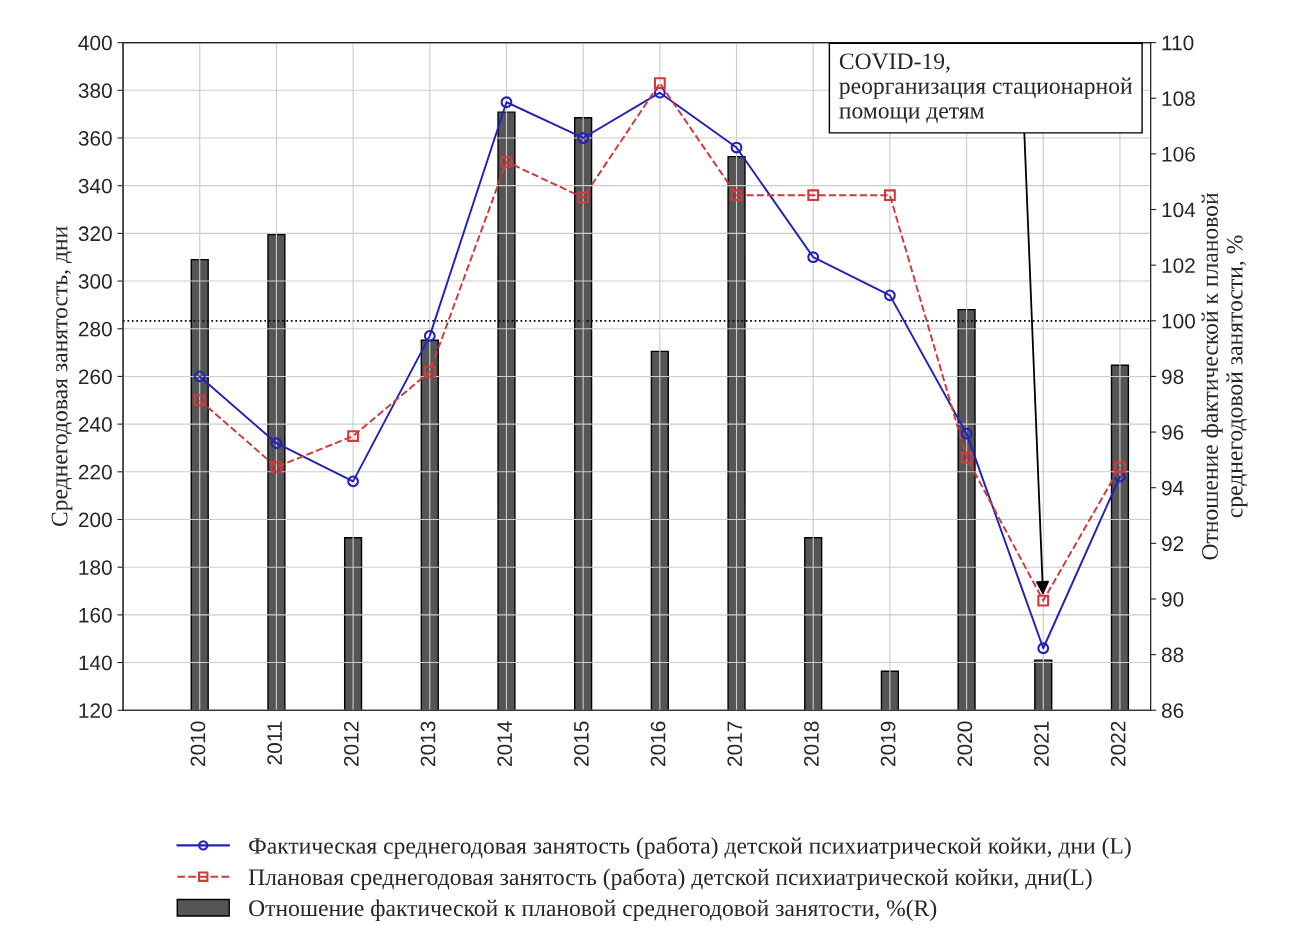 The width and height of the screenshot is (1309, 947). Describe the element at coordinates (1173, 544) in the screenshot. I see `y2-tick-label: 92` at that location.